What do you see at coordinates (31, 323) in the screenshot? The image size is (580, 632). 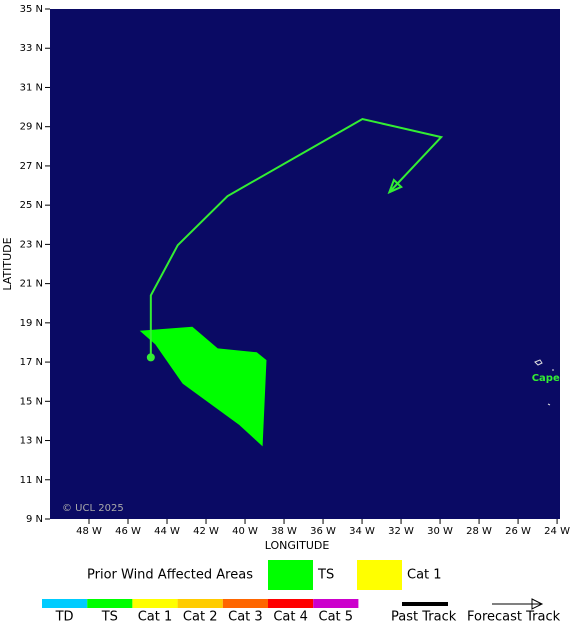 I see `y-tick-label: 19 N` at bounding box center [31, 323].